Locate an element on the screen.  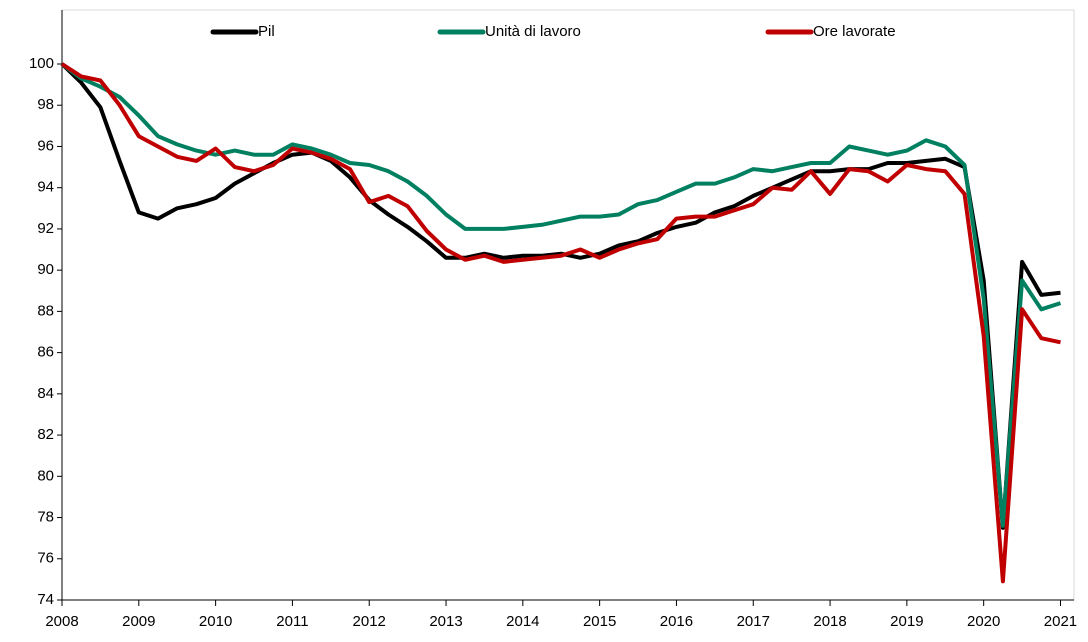
y-tick-label: 100 is located at coordinates (41, 63).